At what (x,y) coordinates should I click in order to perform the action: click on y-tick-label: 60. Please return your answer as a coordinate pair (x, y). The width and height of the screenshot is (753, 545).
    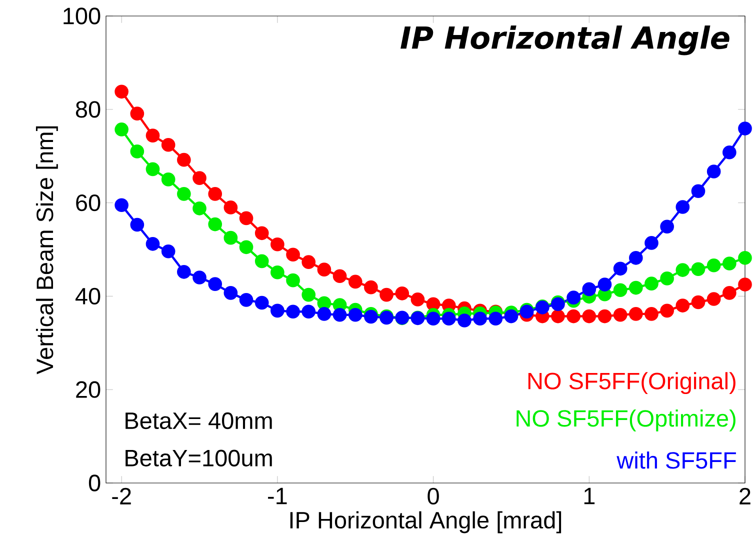
    Looking at the image, I should click on (88, 203).